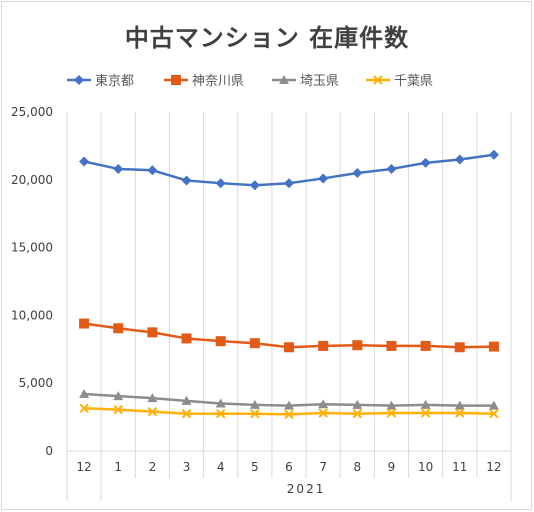  Describe the element at coordinates (32, 112) in the screenshot. I see `y-tick-label: 25,000` at that location.